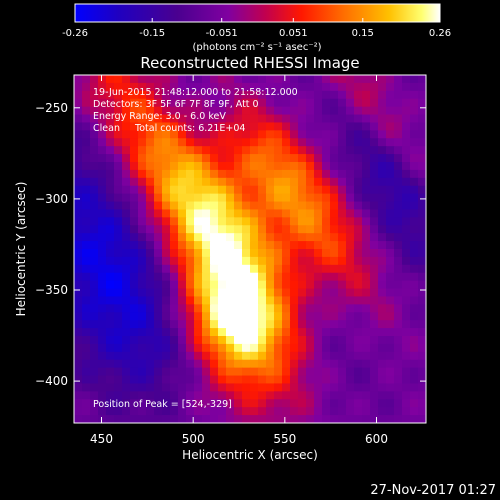  What do you see at coordinates (257, 13) in the screenshot?
I see `colorbar-gradient` at bounding box center [257, 13].